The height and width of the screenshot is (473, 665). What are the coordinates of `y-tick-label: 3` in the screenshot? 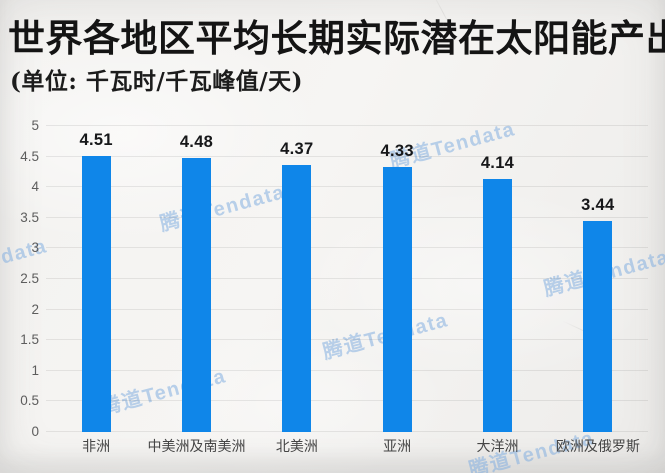 It's located at (35, 248).